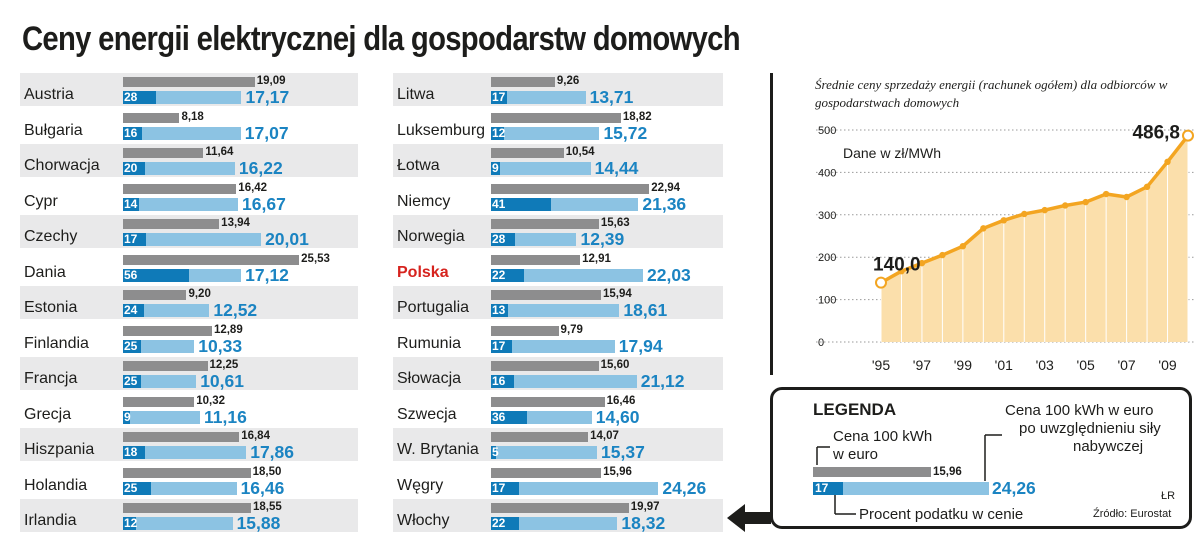  I want to click on bar-row: Niemcy 22,94 41 21,36, so click(558, 197).